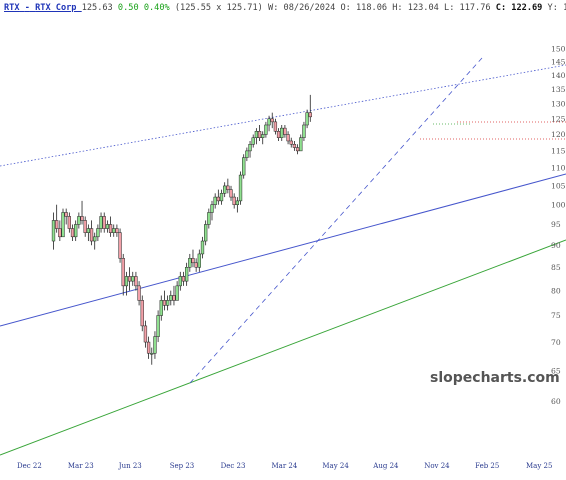 The height and width of the screenshot is (480, 566). What do you see at coordinates (97, 8) in the screenshot?
I see `last-price: 125.63` at bounding box center [97, 8].